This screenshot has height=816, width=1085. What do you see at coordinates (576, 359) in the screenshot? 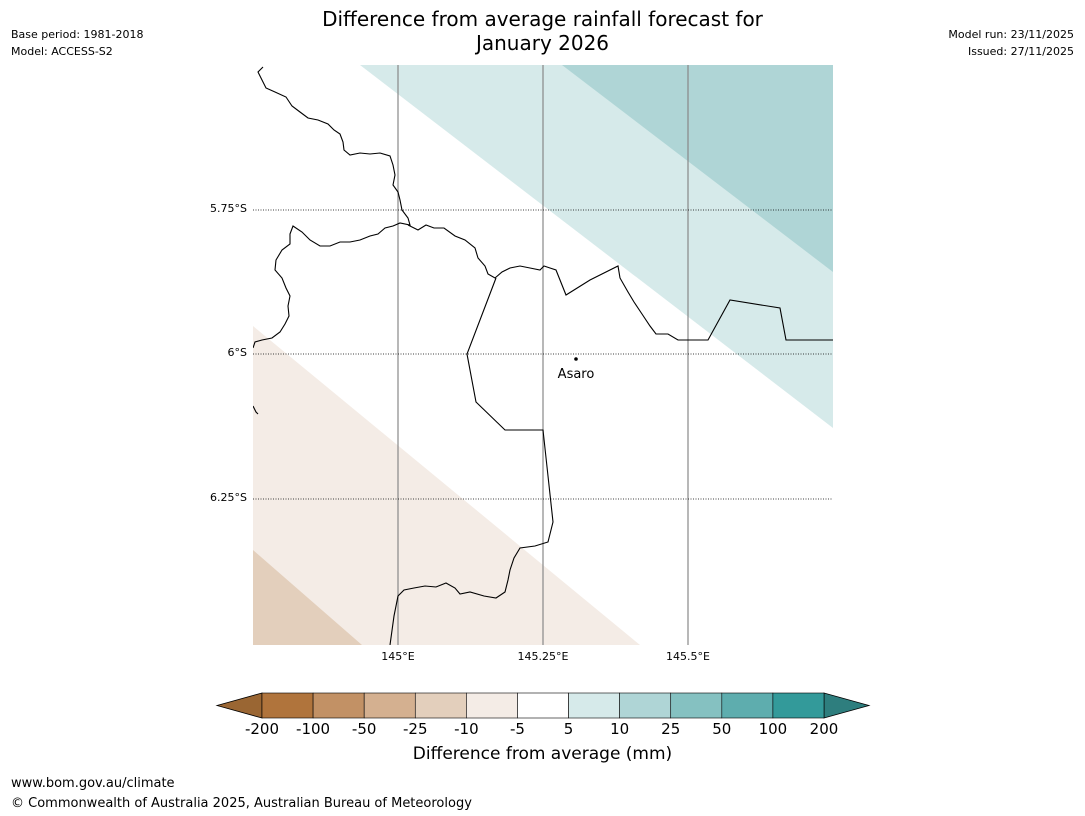
I see `asaro-marker` at bounding box center [576, 359].